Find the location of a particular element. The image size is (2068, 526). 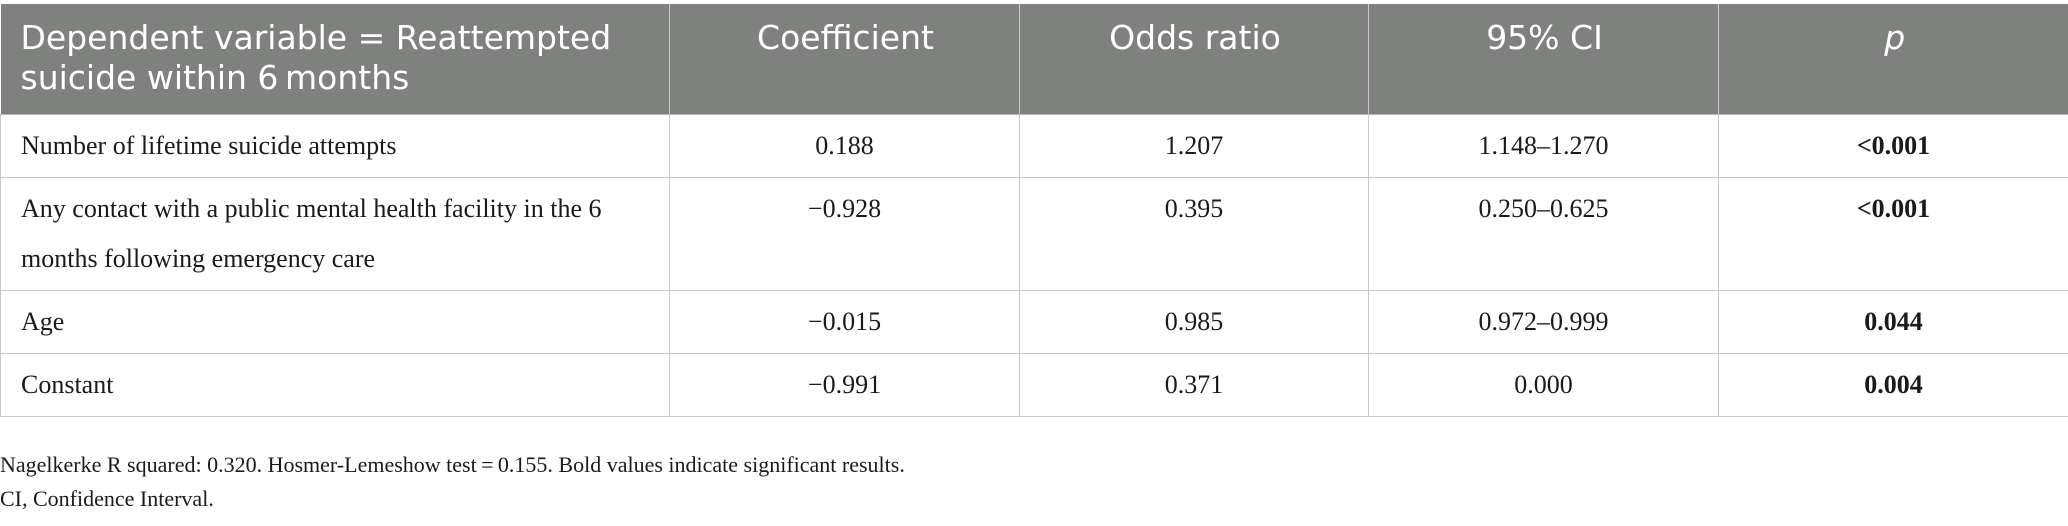

cell-coefficient: −0.991 is located at coordinates (844, 385).